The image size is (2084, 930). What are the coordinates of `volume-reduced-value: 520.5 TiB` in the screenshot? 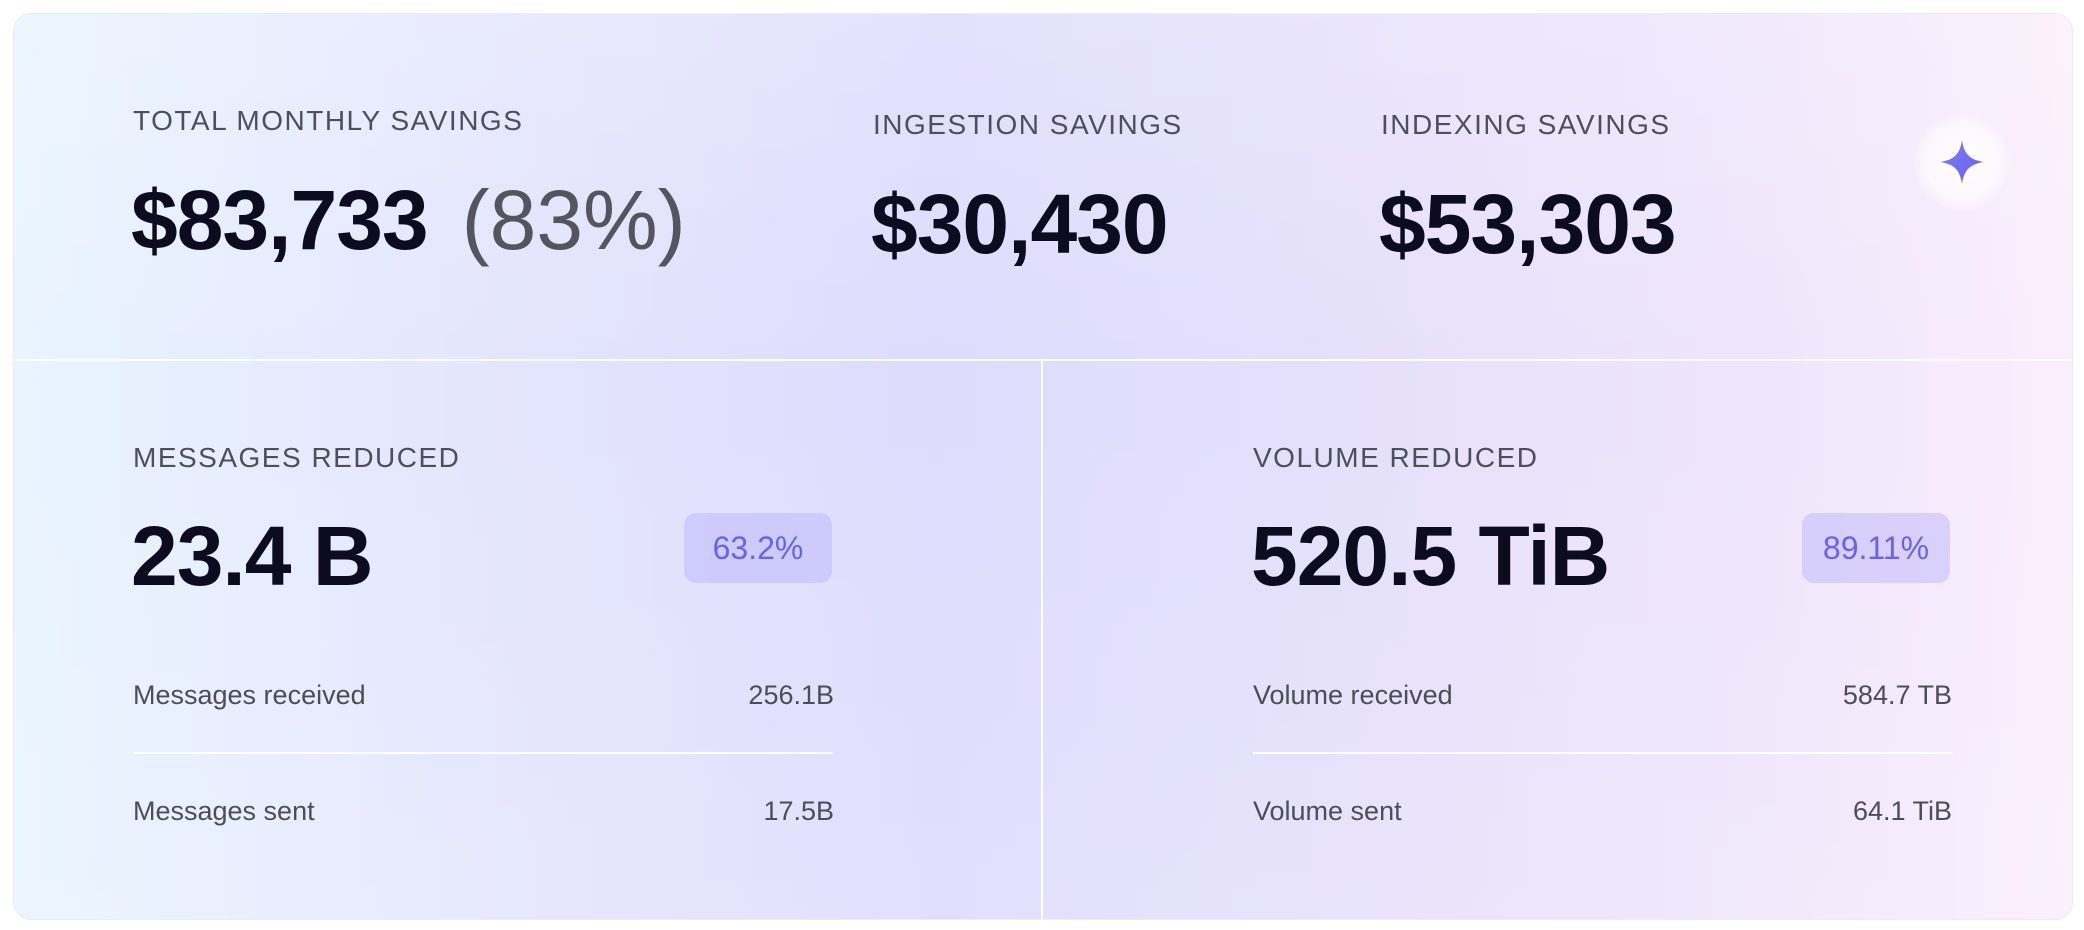 It's located at (1430, 556).